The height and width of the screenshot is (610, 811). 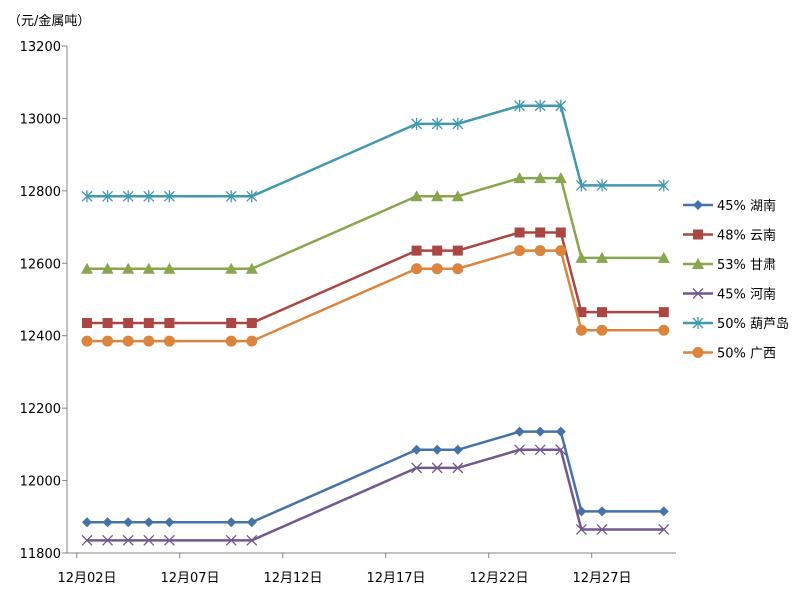 I want to click on y-tick-label: 12200, so click(x=40, y=409).